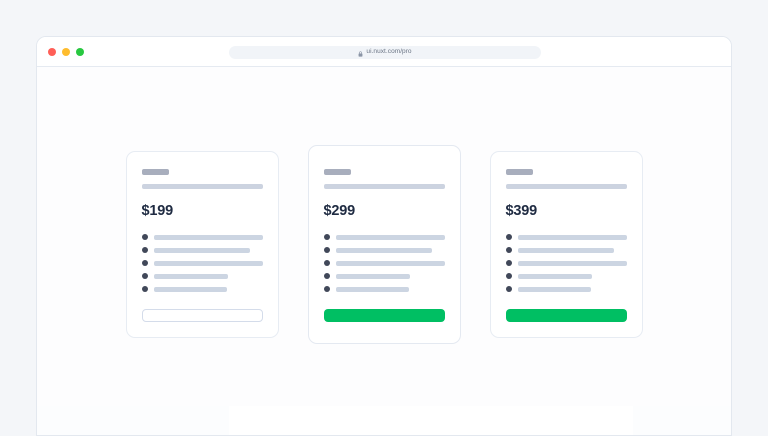  I want to click on close-window-button, so click(52, 52).